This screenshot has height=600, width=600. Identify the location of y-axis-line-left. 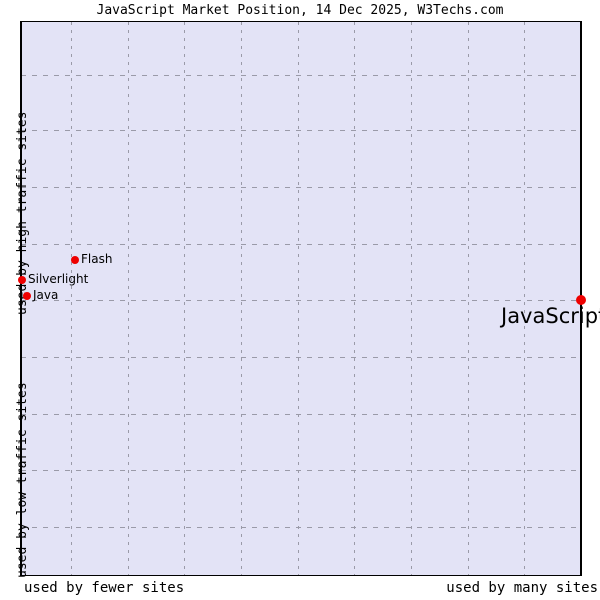
(21, 298).